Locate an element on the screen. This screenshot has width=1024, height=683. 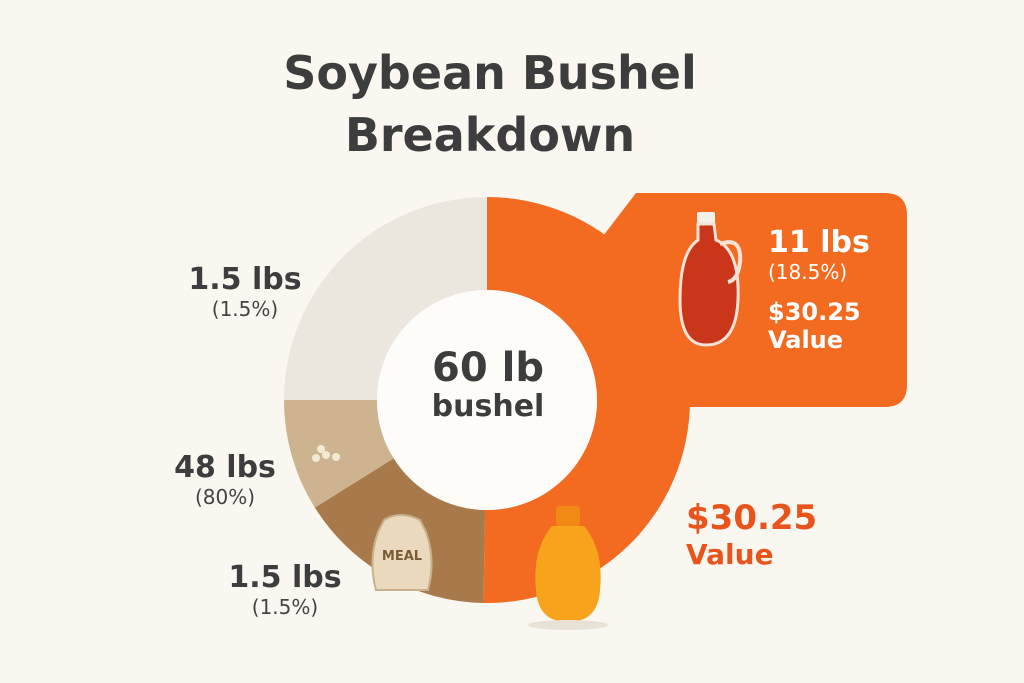
callout-price-label: Value is located at coordinates (806, 340).